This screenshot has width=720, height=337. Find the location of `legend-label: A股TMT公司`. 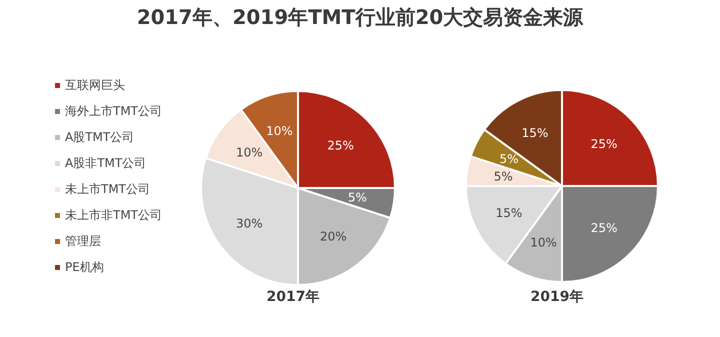

legend-label: A股TMT公司 is located at coordinates (99, 137).